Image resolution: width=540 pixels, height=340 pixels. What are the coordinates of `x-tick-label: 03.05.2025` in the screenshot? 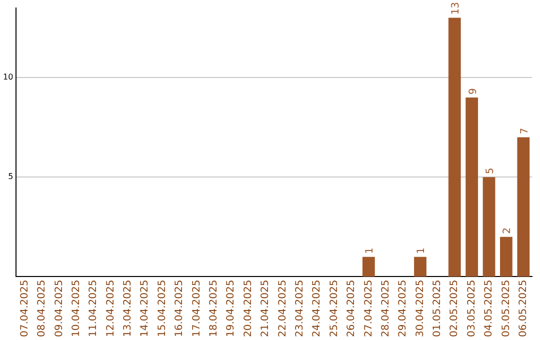 It's located at (472, 309).